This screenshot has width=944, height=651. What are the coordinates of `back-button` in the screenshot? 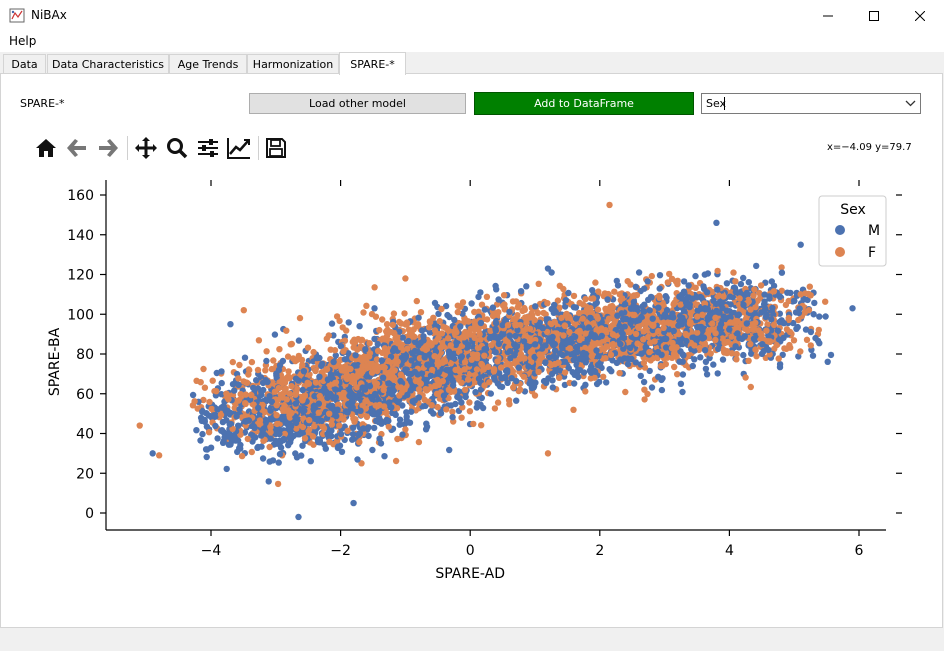 It's located at (77, 148).